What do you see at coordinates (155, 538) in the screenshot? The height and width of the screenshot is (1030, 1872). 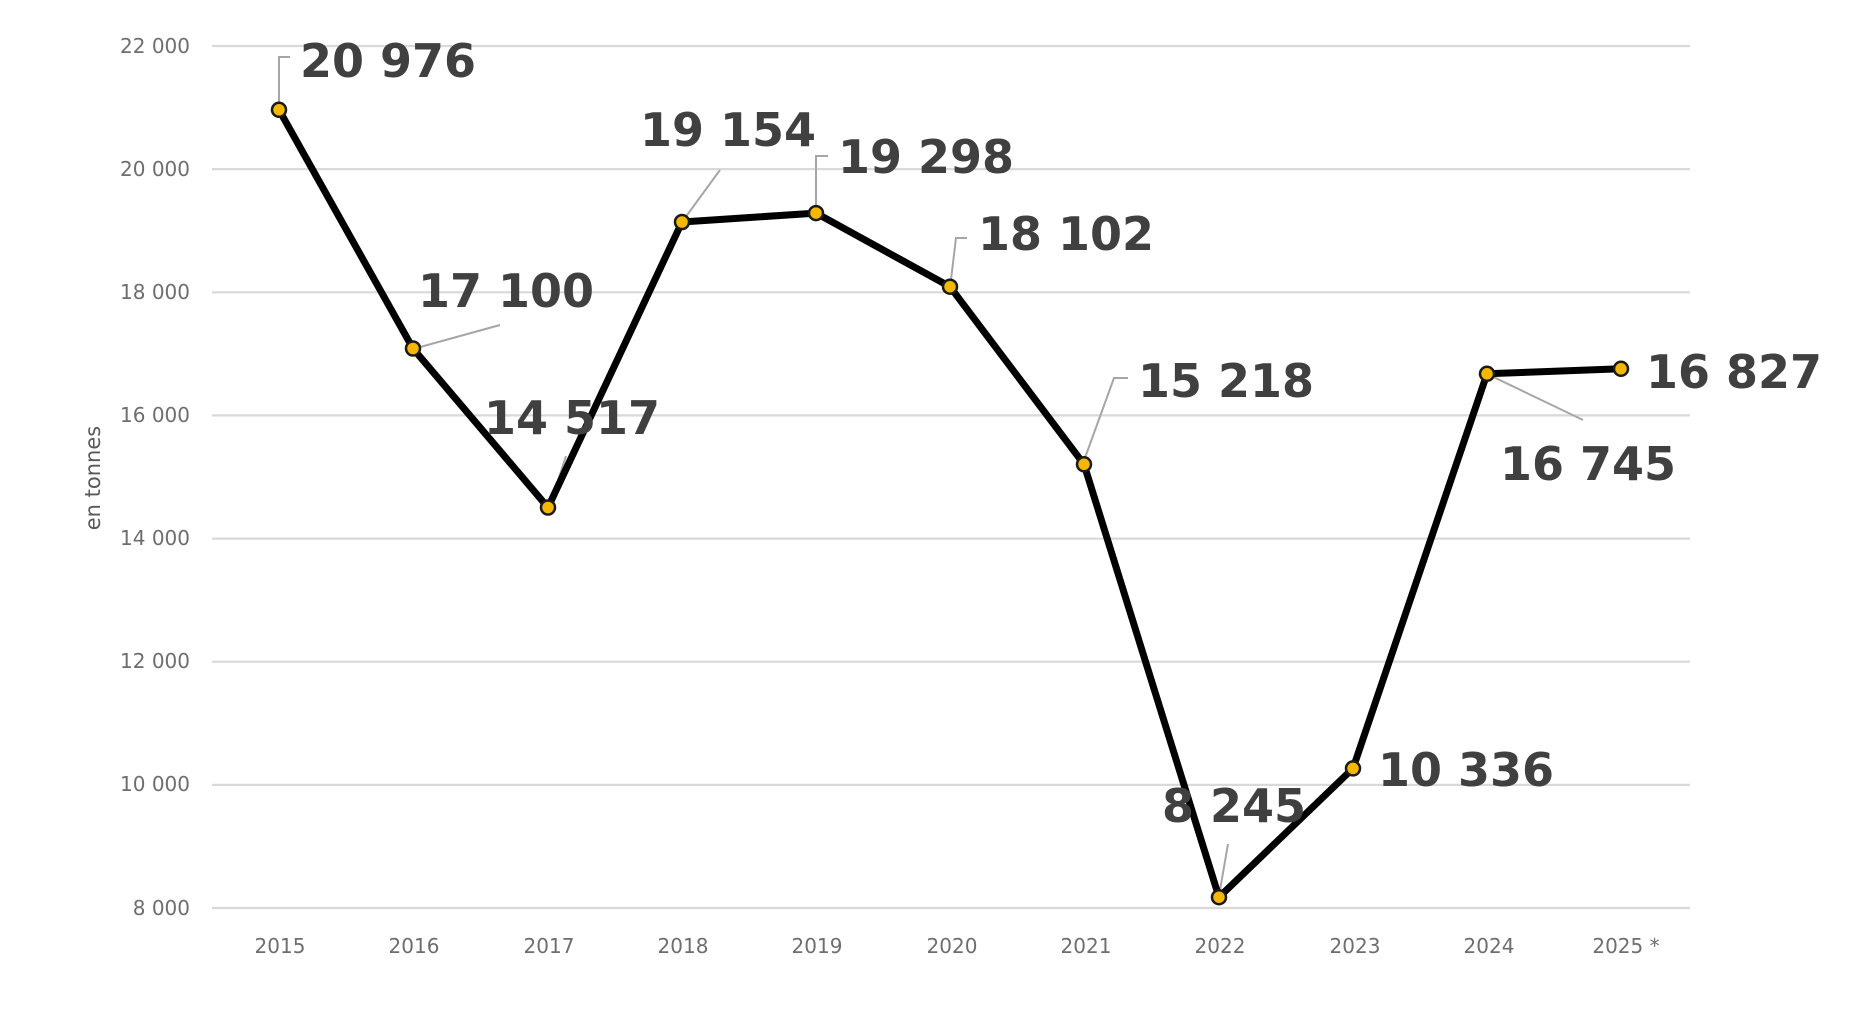 I see `y-tick-label: 14 000` at bounding box center [155, 538].